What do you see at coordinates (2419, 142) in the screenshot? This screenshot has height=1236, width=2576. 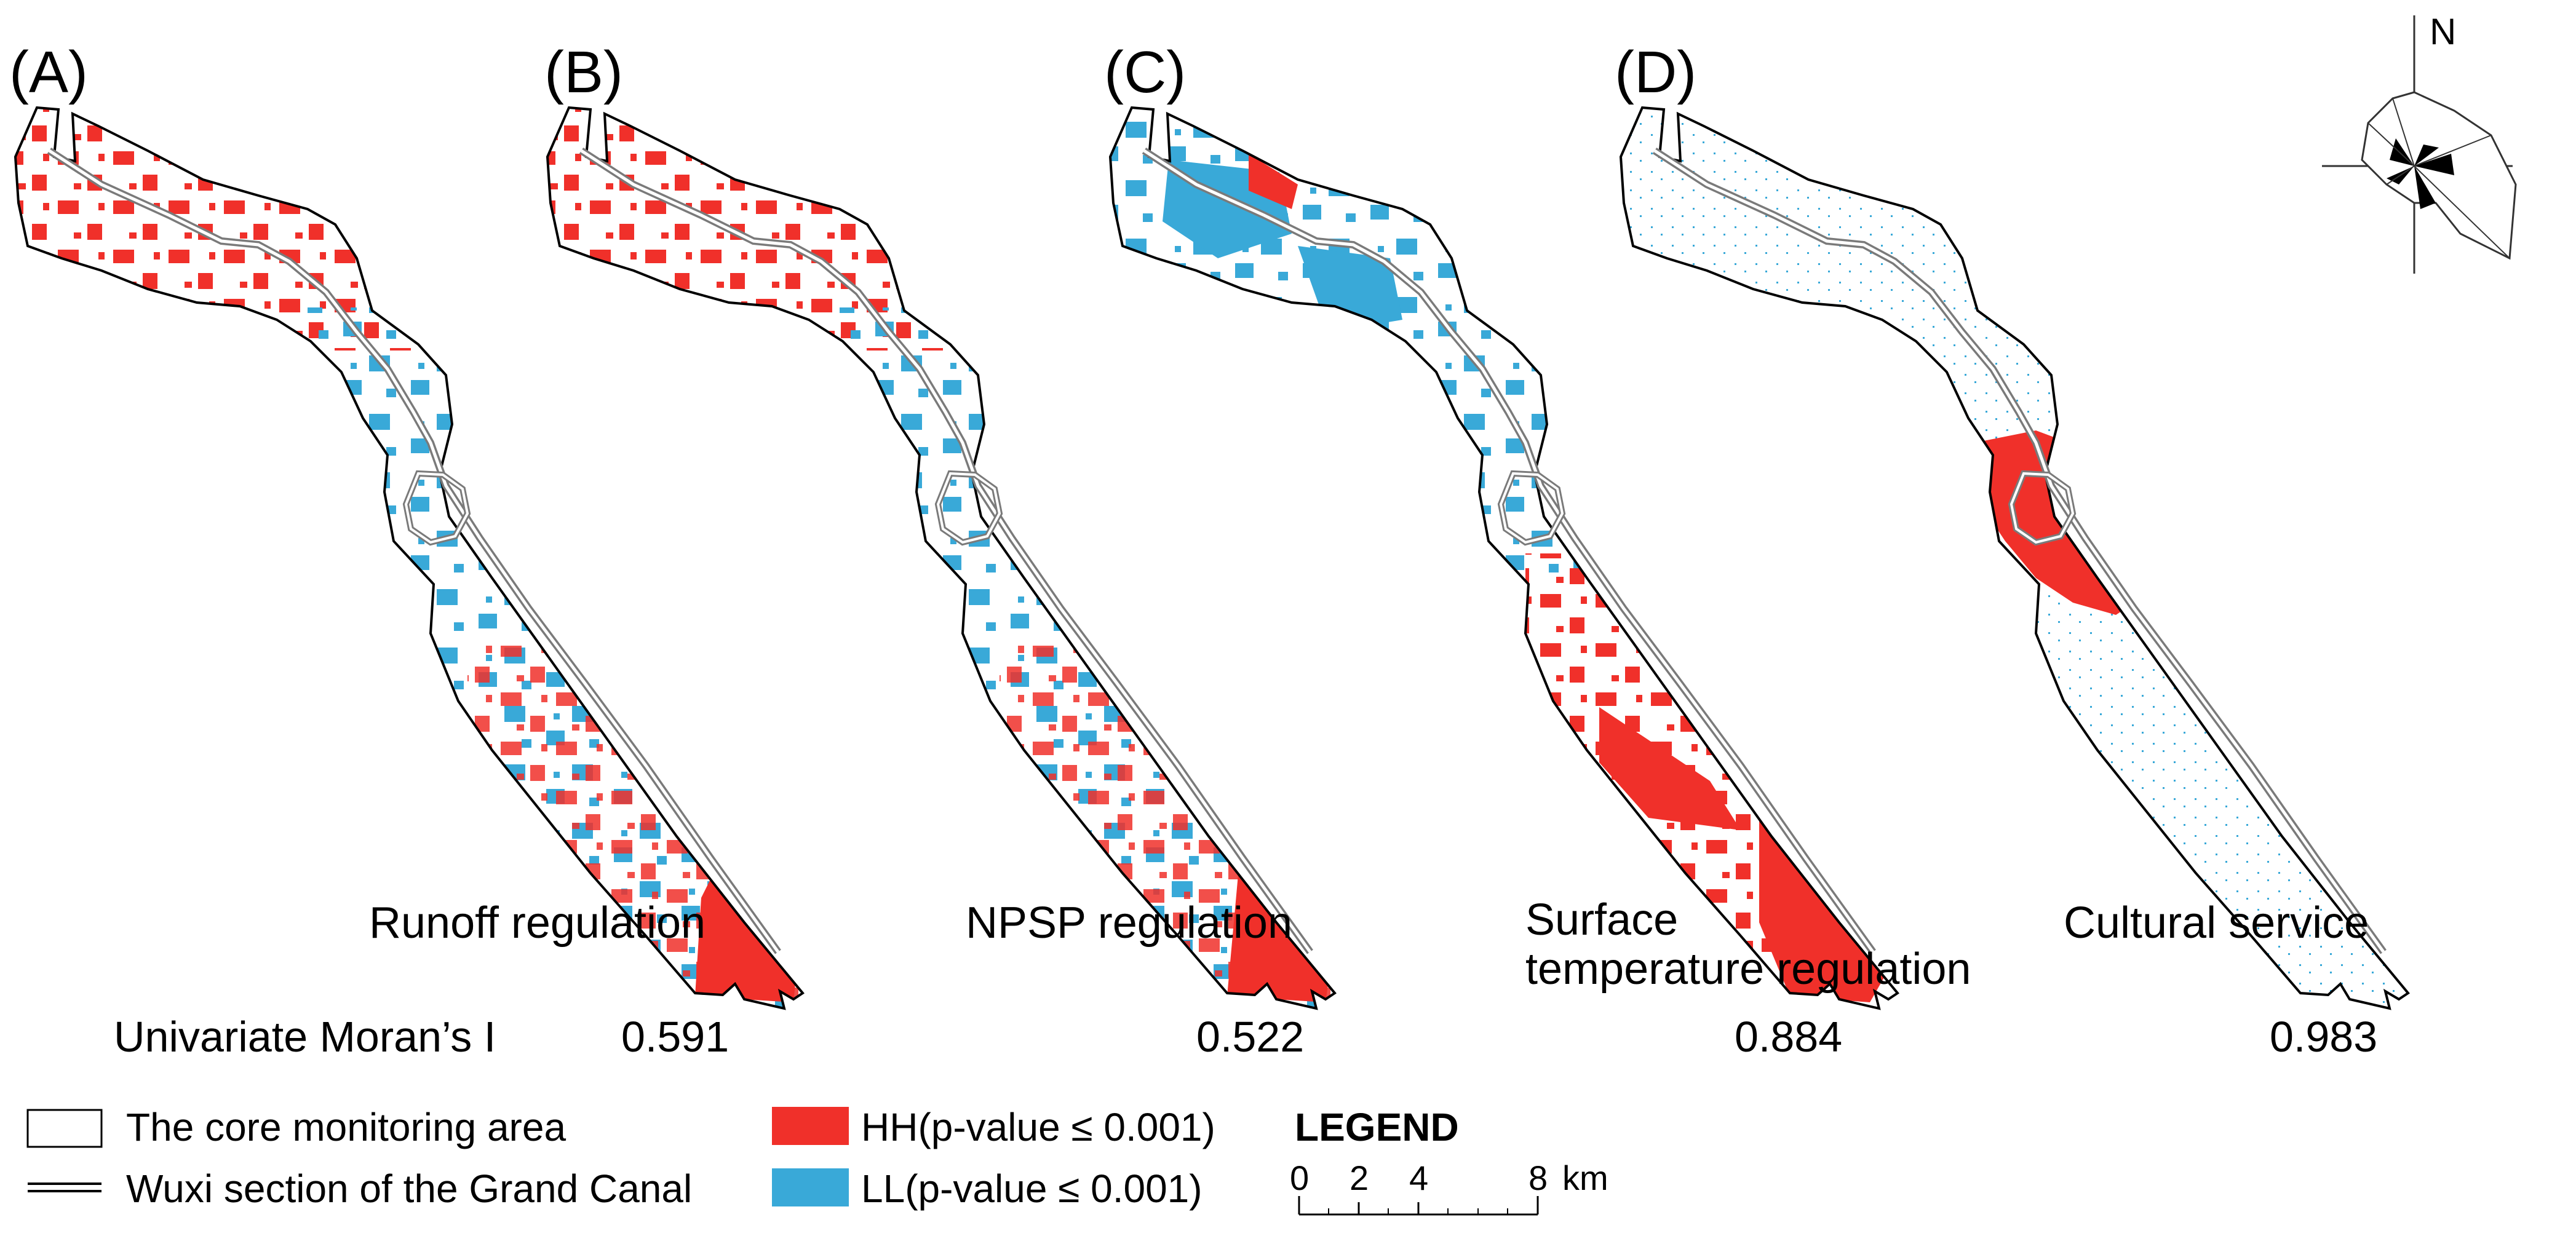 I see `north-arrow: N` at bounding box center [2419, 142].